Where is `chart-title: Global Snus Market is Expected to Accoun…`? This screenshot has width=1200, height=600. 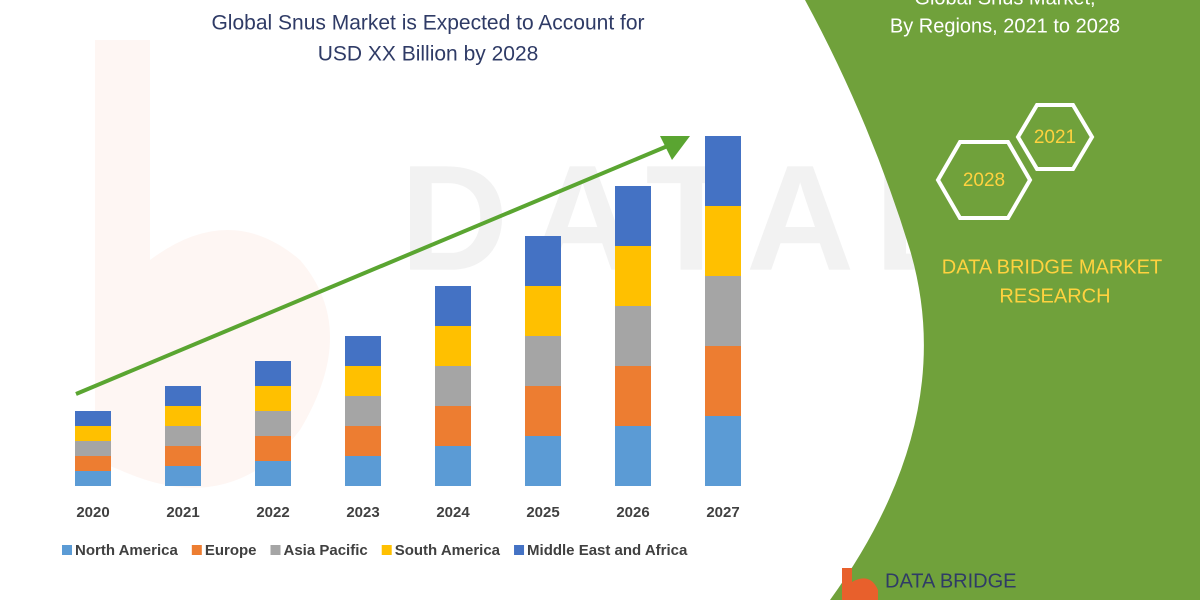 chart-title: Global Snus Market is Expected to Accoun… is located at coordinates (427, 23).